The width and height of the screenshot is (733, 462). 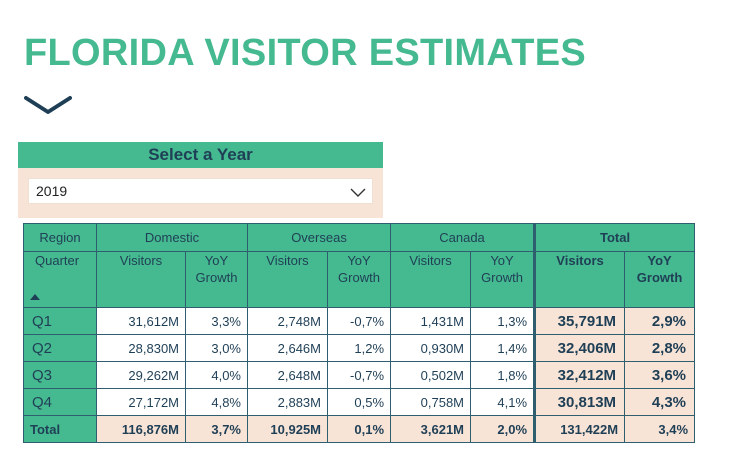 I want to click on total-growth-header: YoY Growth, so click(x=660, y=279).